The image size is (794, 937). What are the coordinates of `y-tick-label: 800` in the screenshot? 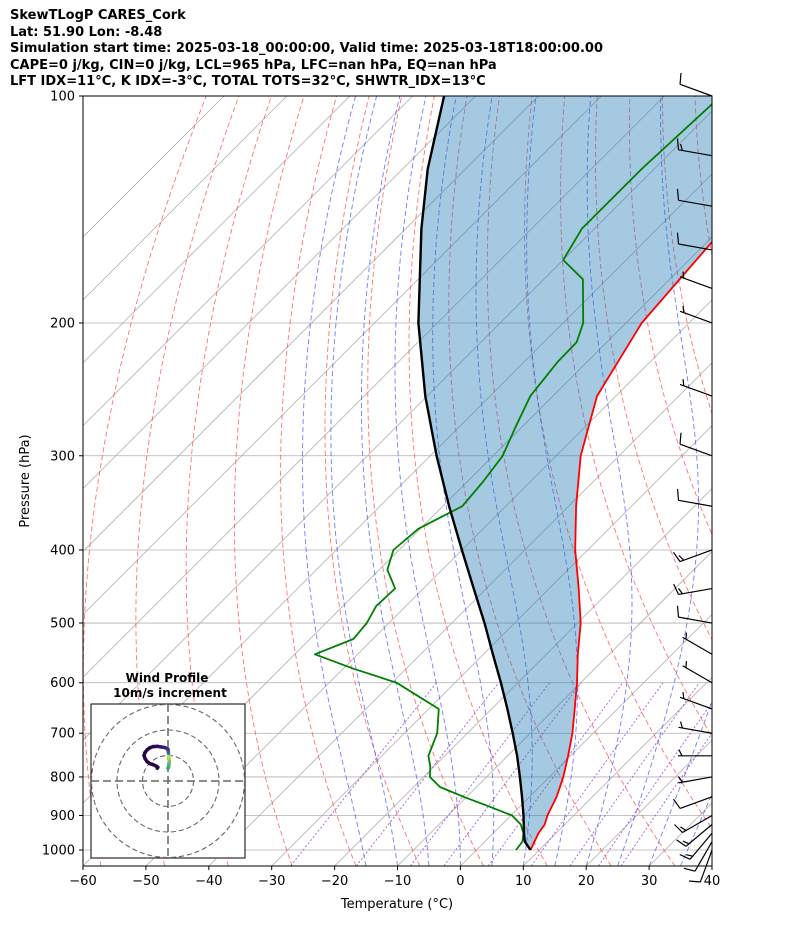 It's located at (62, 777).